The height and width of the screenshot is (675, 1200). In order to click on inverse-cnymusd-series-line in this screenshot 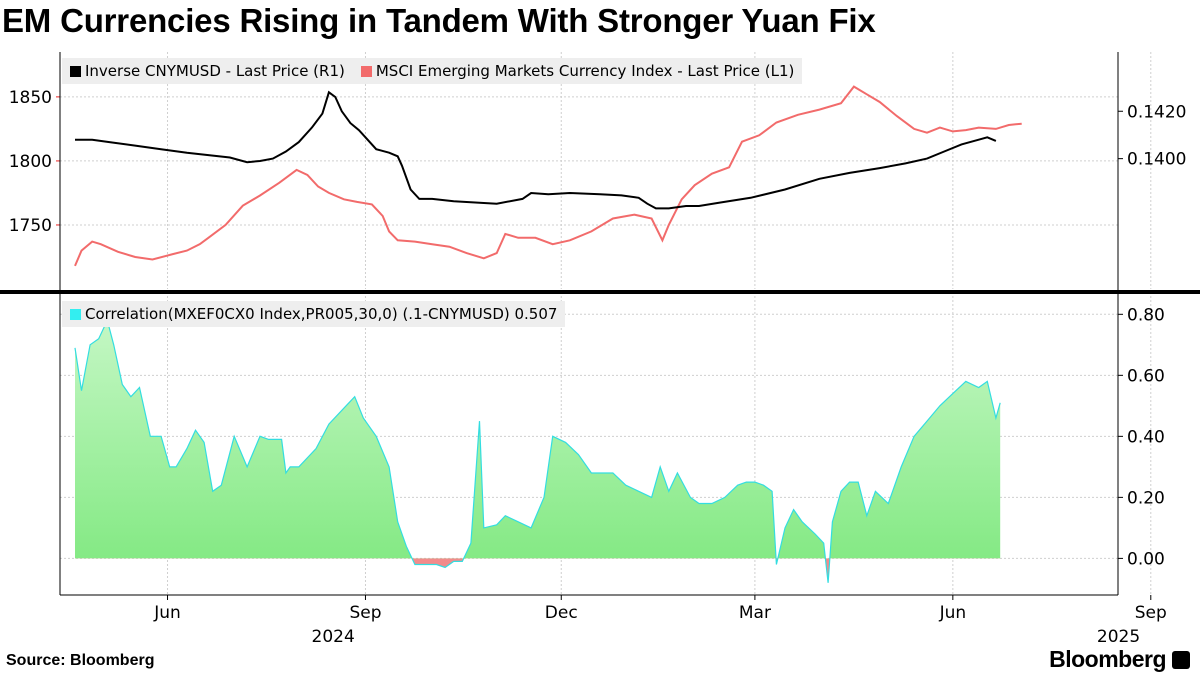, I will do `click(536, 150)`.